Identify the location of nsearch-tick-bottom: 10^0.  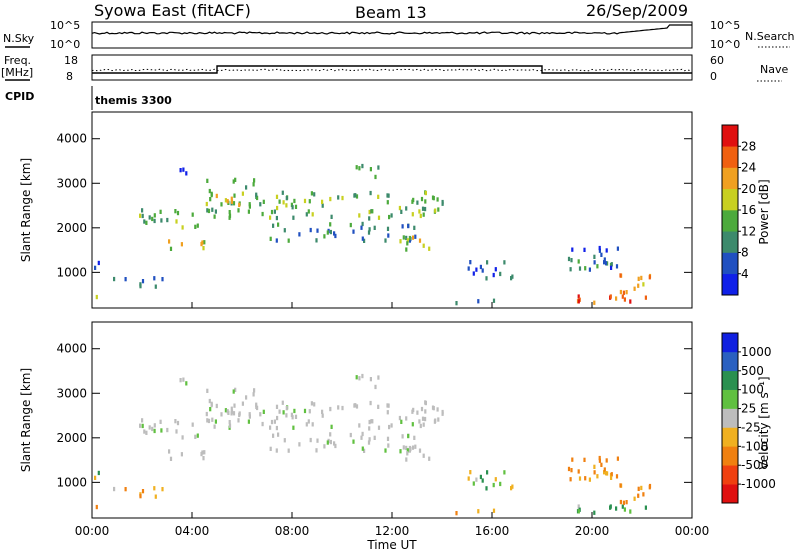
(725, 44).